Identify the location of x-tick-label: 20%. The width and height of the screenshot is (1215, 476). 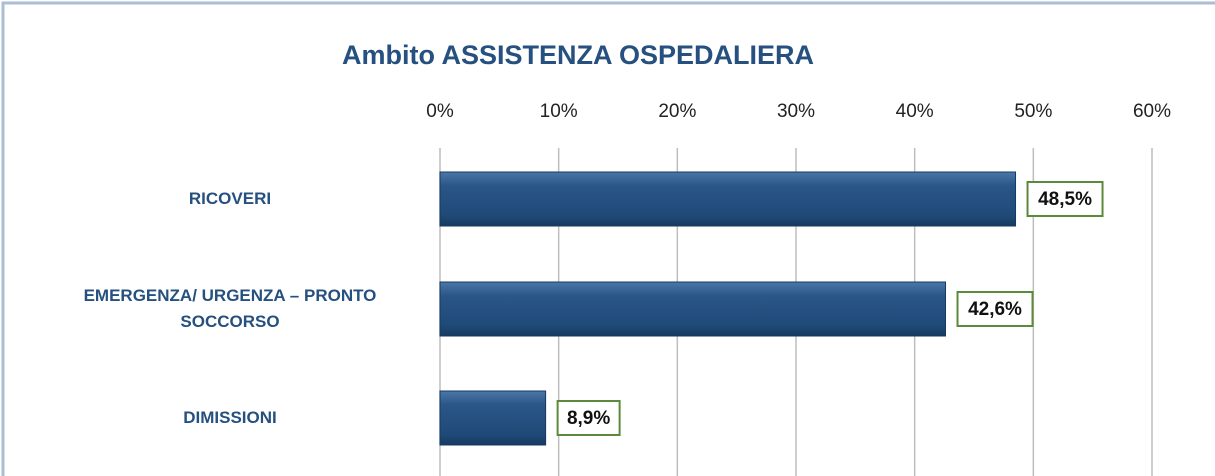
(677, 111).